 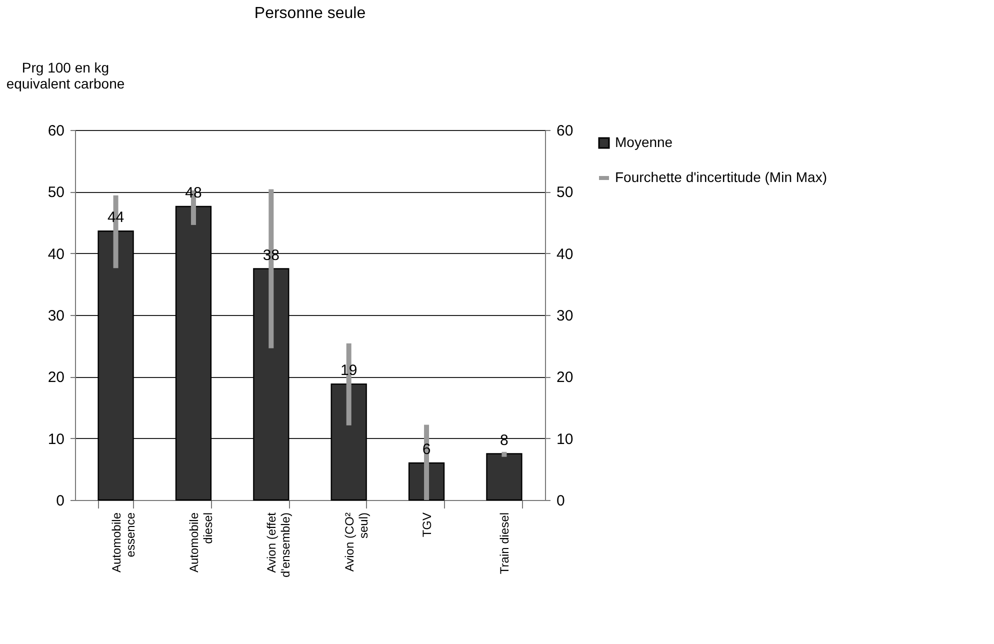 What do you see at coordinates (278, 545) in the screenshot?
I see `x-tick-label: Avion (effet d'ensemble)` at bounding box center [278, 545].